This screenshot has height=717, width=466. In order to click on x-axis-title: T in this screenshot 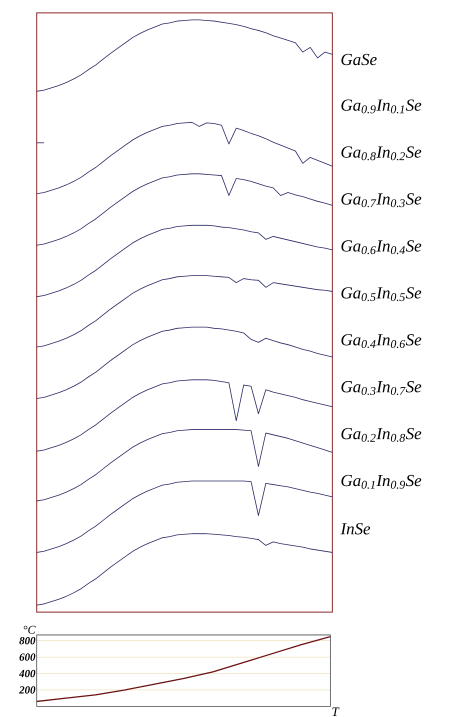, I will do `click(336, 712)`.